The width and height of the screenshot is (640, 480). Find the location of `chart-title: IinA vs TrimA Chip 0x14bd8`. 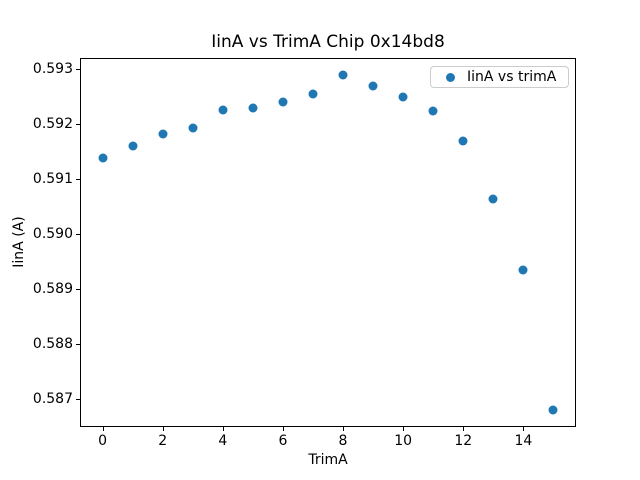

chart-title: IinA vs TrimA Chip 0x14bd8 is located at coordinates (328, 42).